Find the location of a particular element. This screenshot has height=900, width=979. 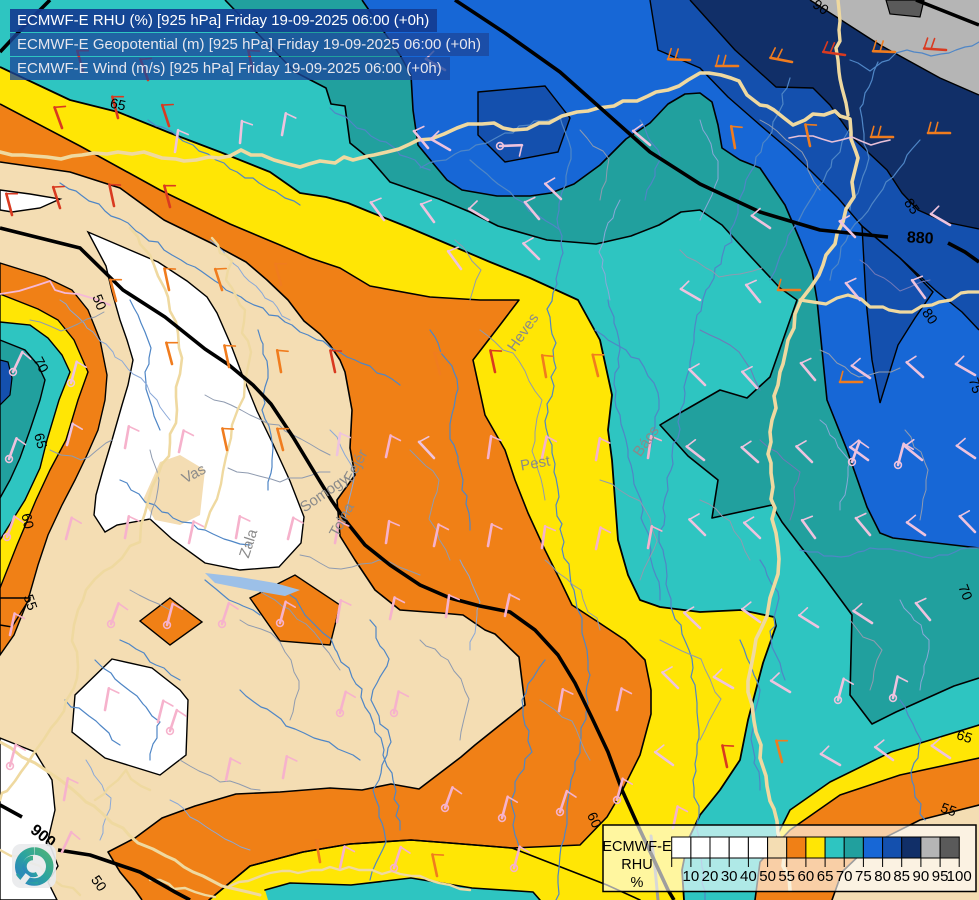

svg-text: 95 is located at coordinates (940, 876).